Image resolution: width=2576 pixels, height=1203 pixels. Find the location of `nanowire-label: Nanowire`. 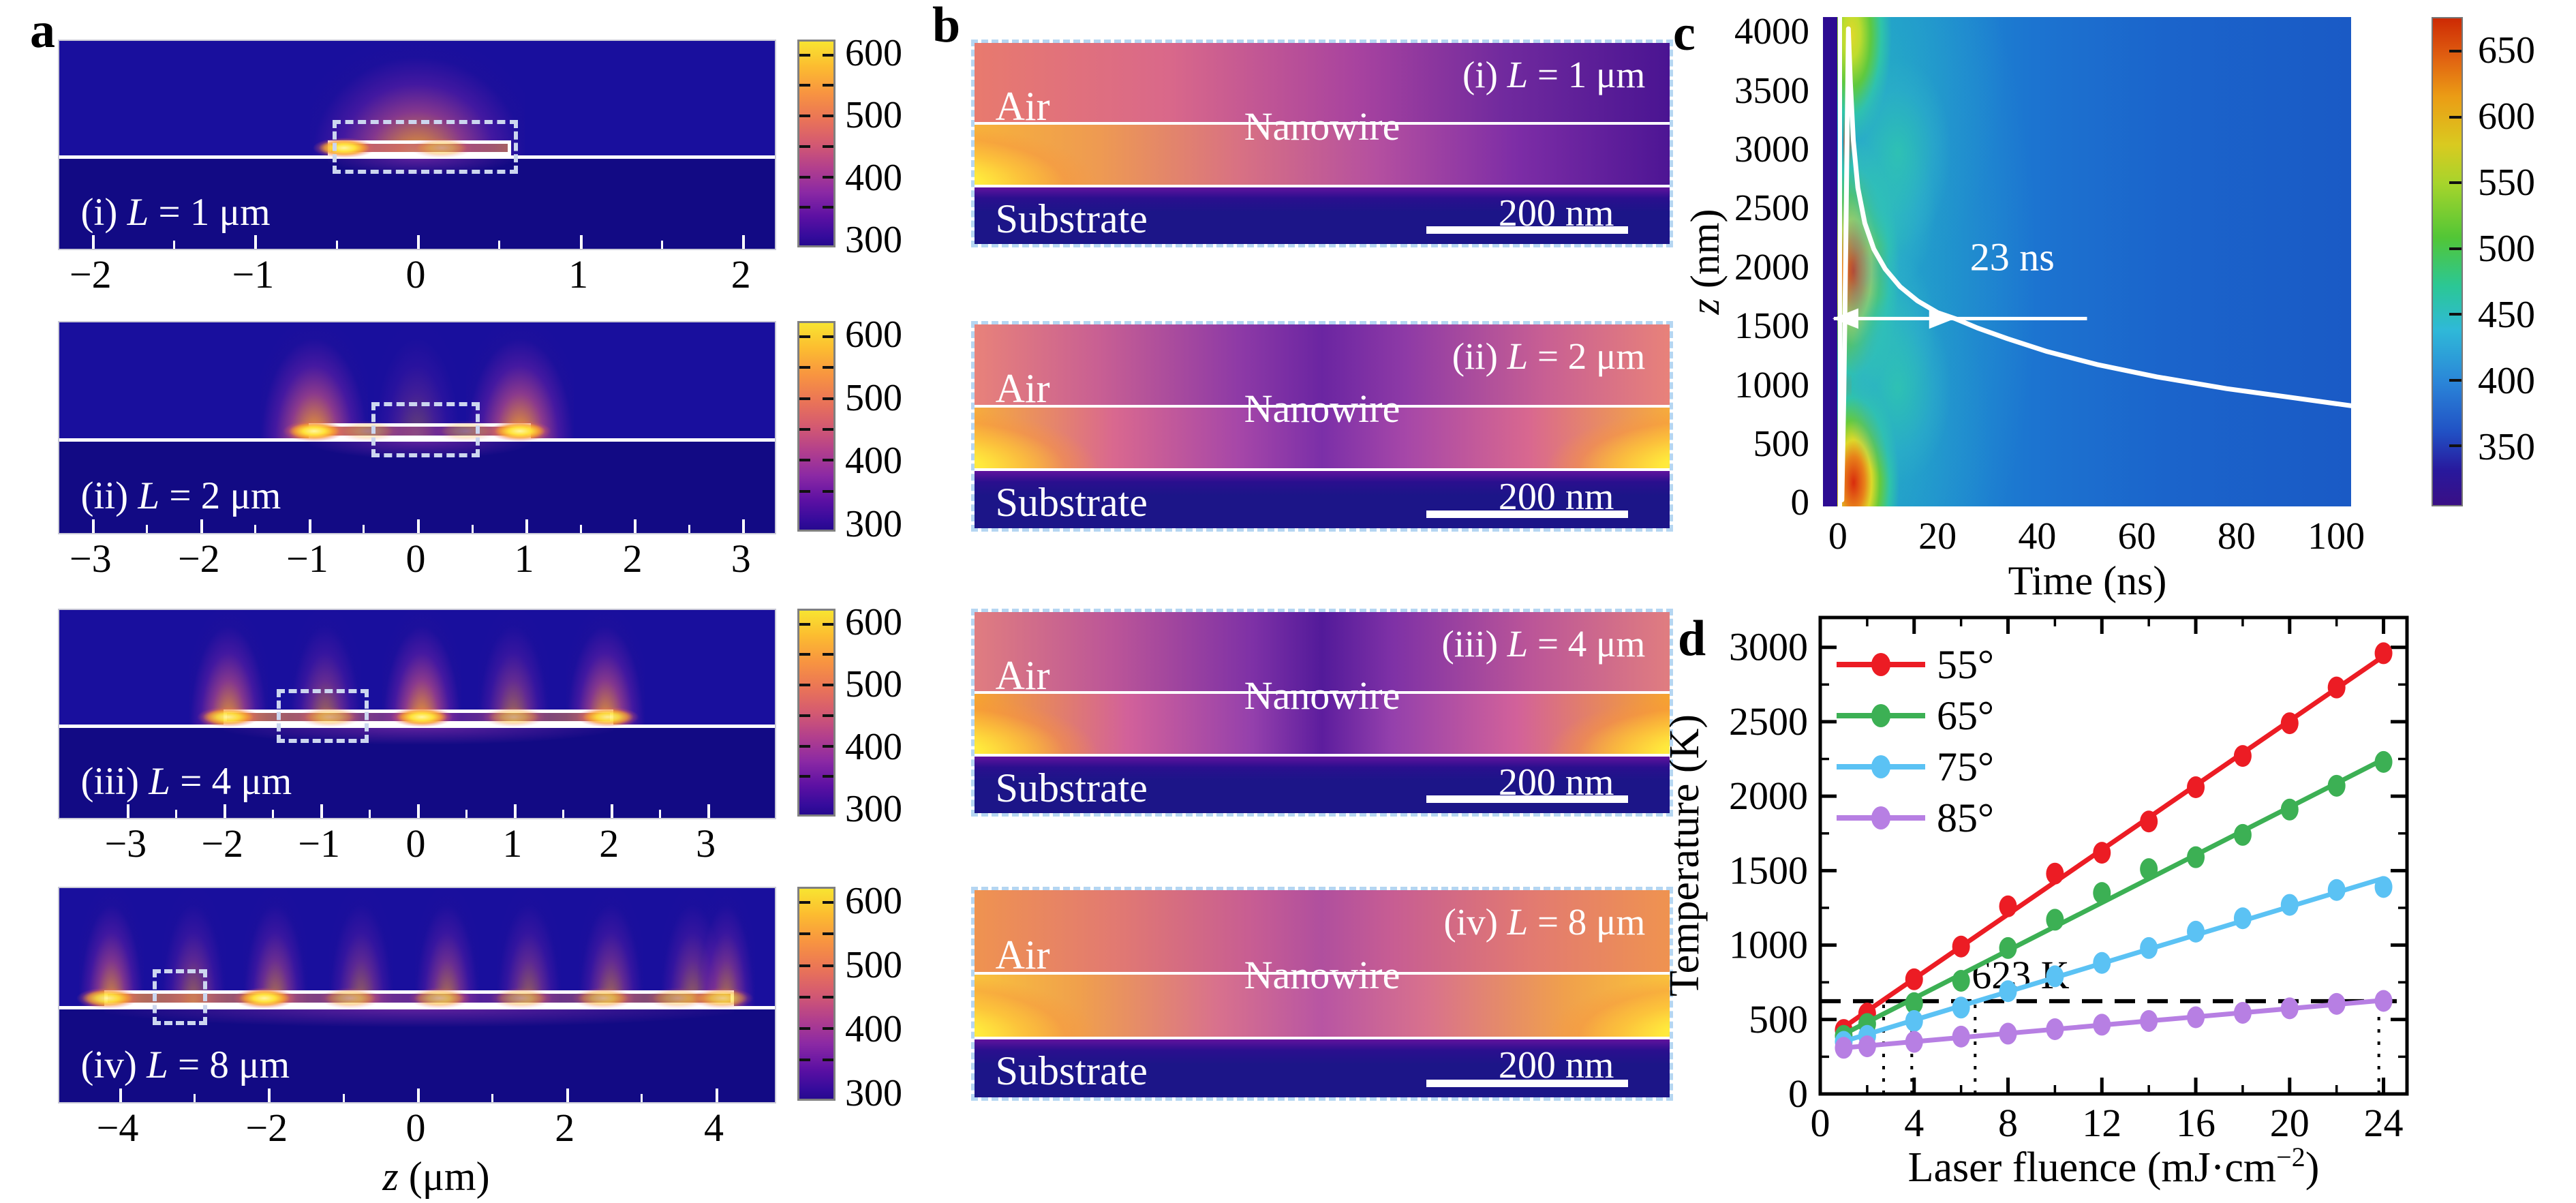

nanowire-label: Nanowire is located at coordinates (1322, 696).